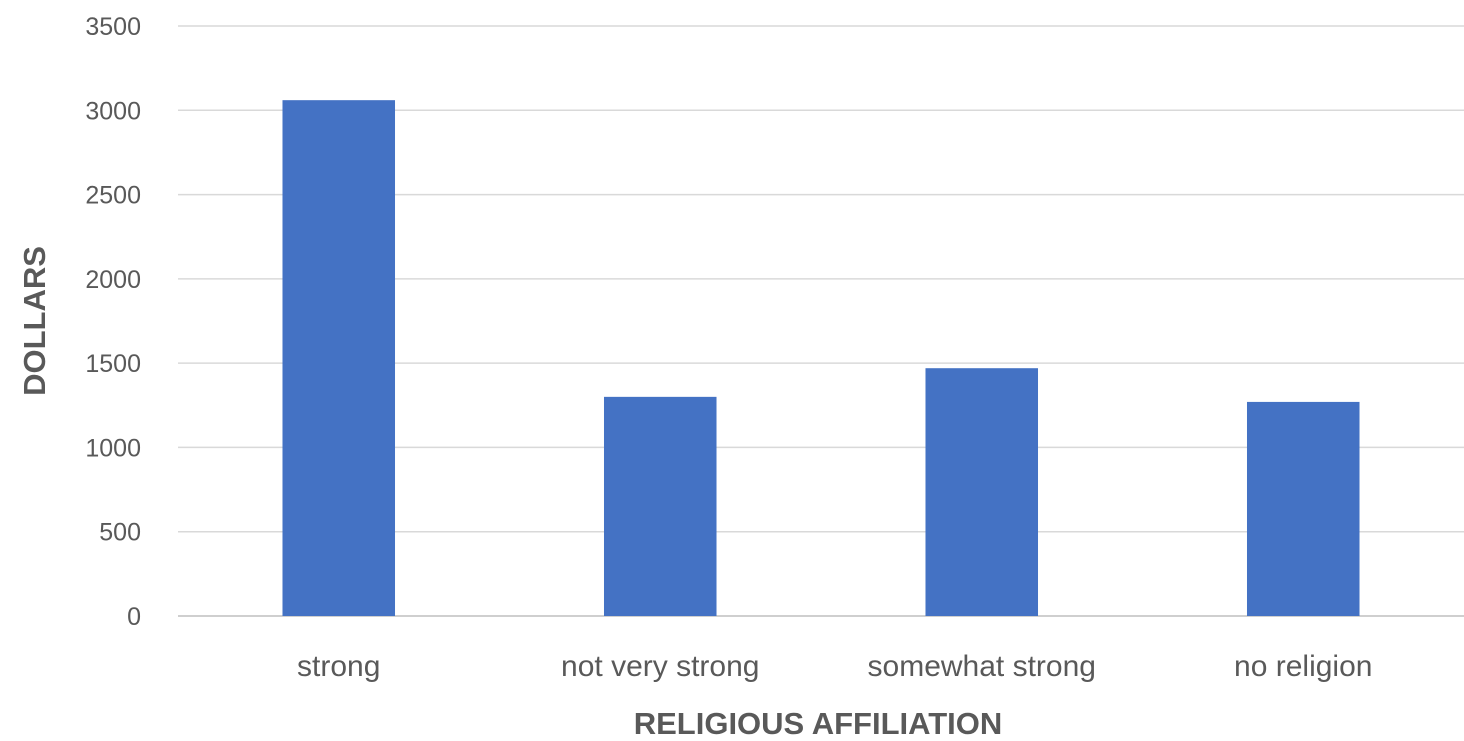 This screenshot has height=741, width=1464. I want to click on y-tick-label: 3500, so click(113, 27).